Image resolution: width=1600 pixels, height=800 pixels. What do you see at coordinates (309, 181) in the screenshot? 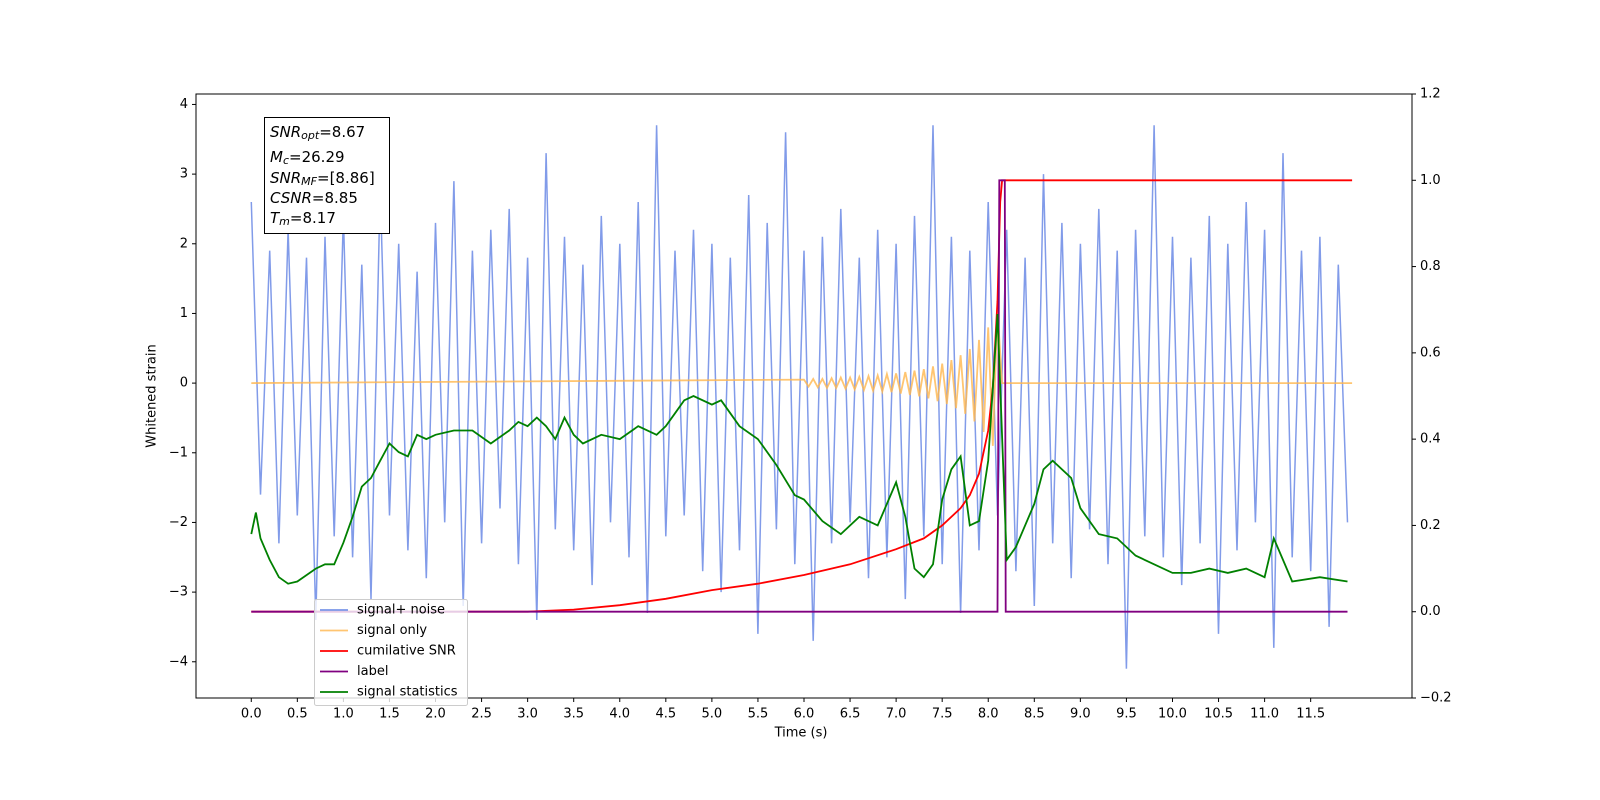
I see `annotation-subscript: MF` at bounding box center [309, 181].